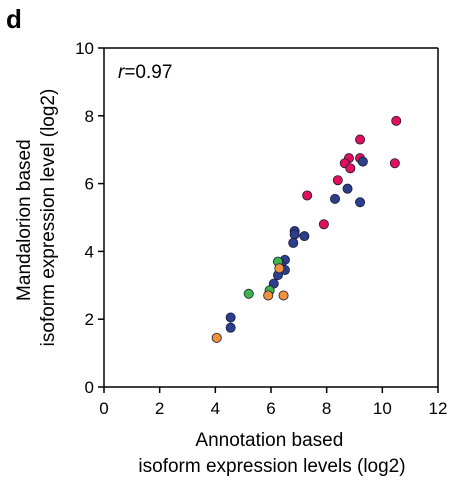 The width and height of the screenshot is (461, 483). Describe the element at coordinates (271, 466) in the screenshot. I see `x-axis-title-line-2: isoform expression levels (log2)` at that location.